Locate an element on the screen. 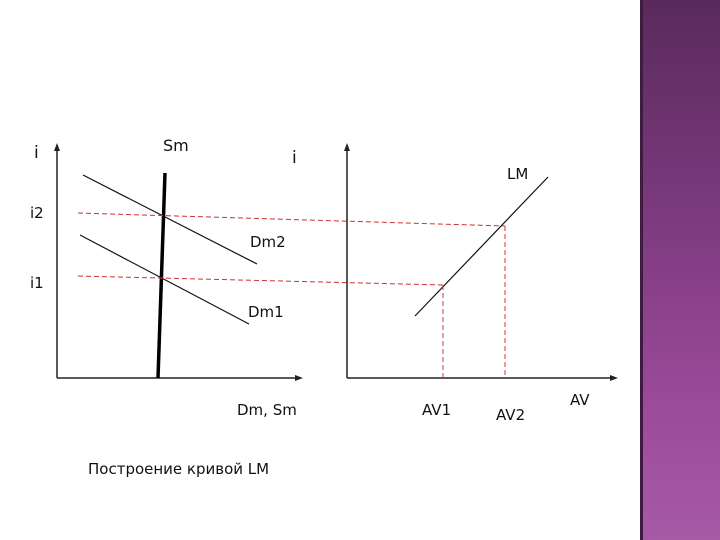  right-y-axis-label: i is located at coordinates (294, 158).